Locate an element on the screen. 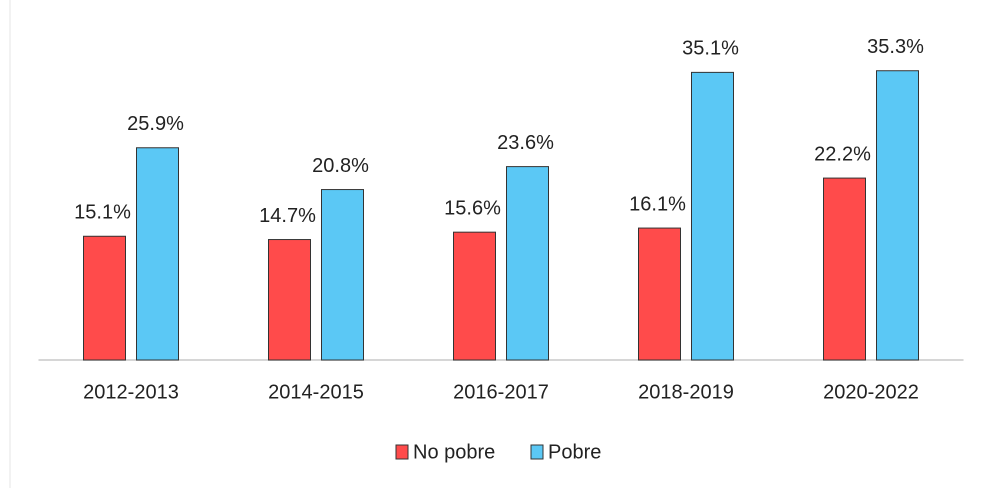  data-label: 22.2% is located at coordinates (842, 154).